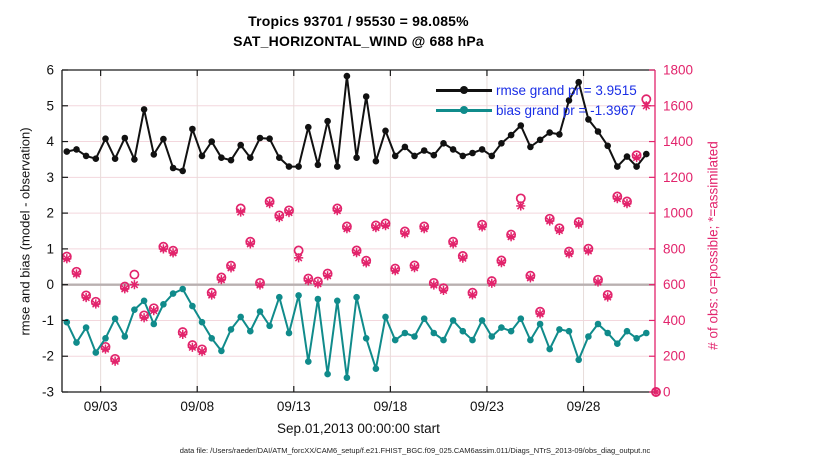  What do you see at coordinates (674, 320) in the screenshot?
I see `y-tick-label-right: 400` at bounding box center [674, 320].